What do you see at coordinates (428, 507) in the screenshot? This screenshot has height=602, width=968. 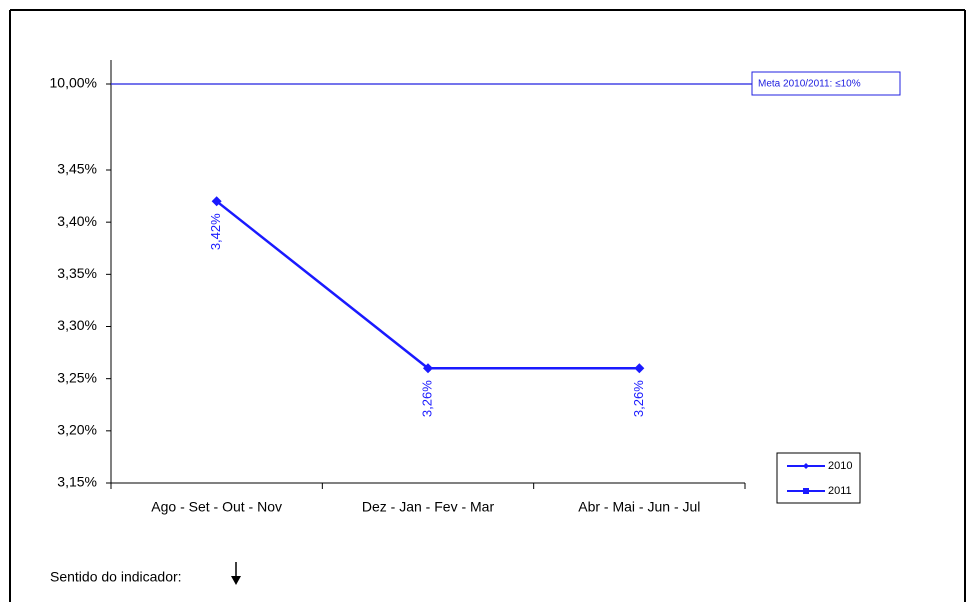 I see `x-tick-label: Dez - Jan - Fev - Mar` at bounding box center [428, 507].